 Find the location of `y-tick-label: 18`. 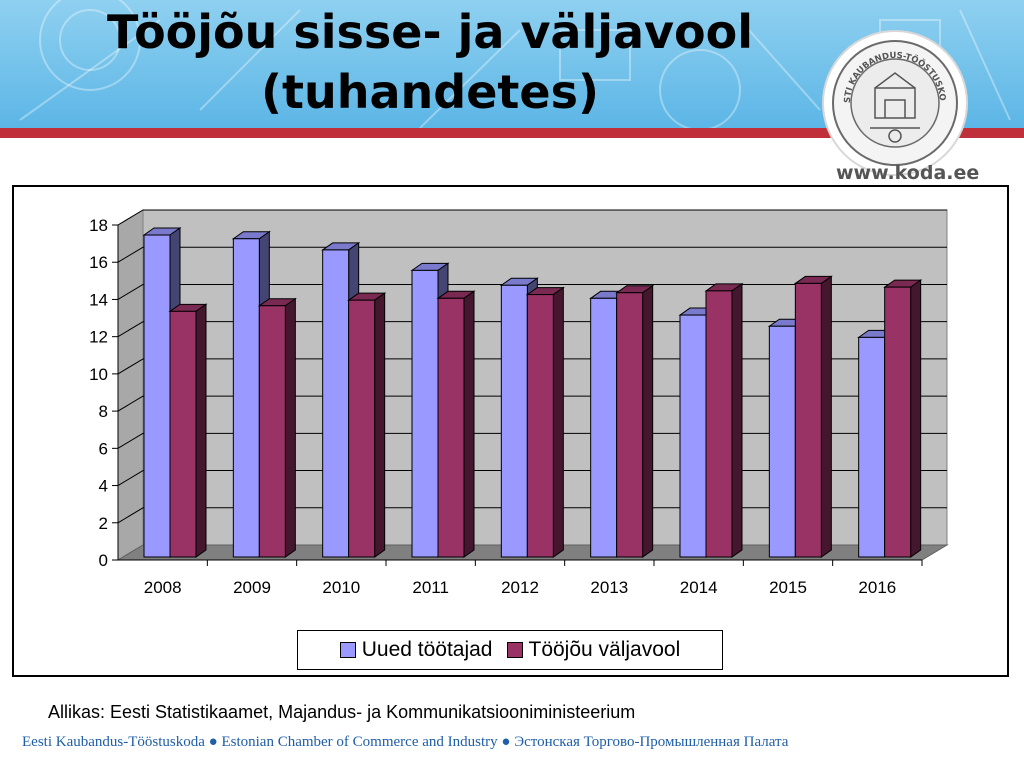

y-tick-label: 18 is located at coordinates (98, 225).